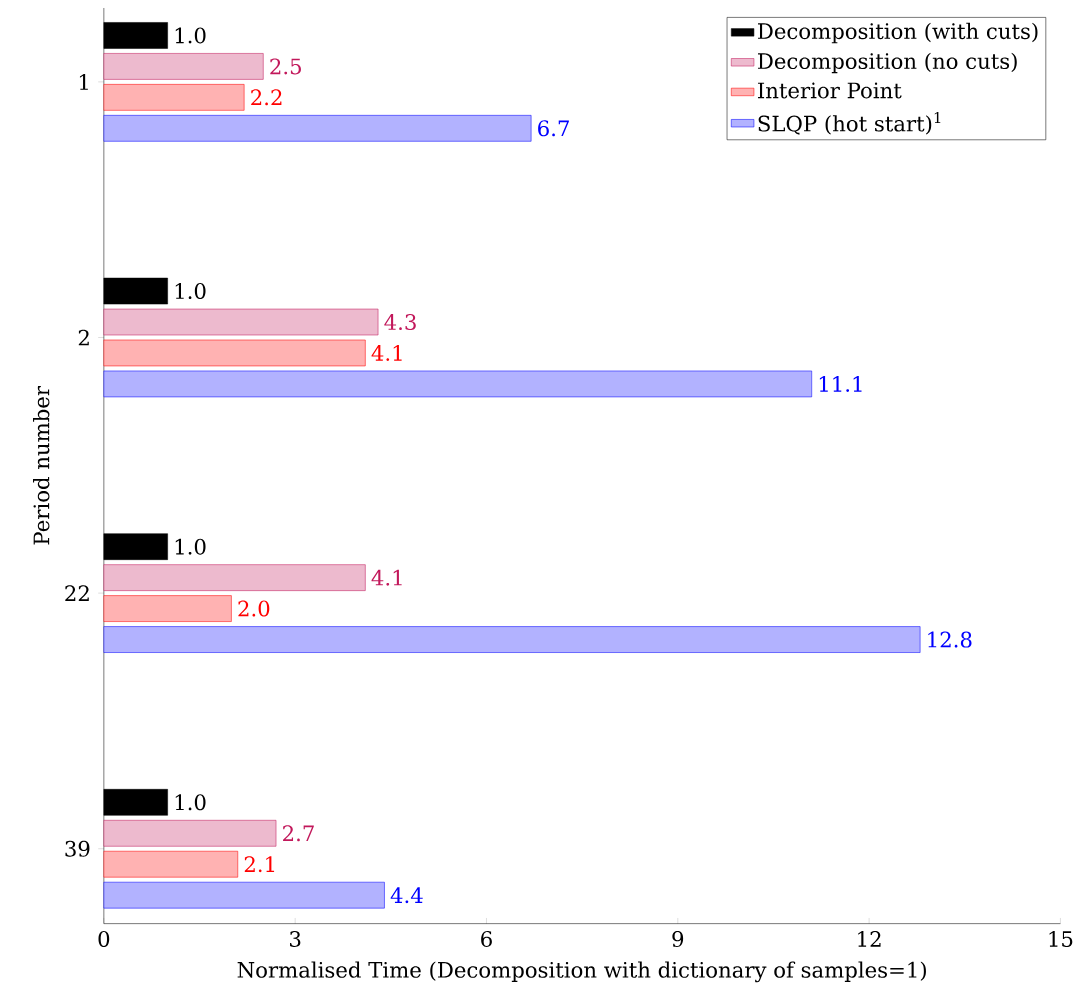  I want to click on data-label: 2.1, so click(259, 864).